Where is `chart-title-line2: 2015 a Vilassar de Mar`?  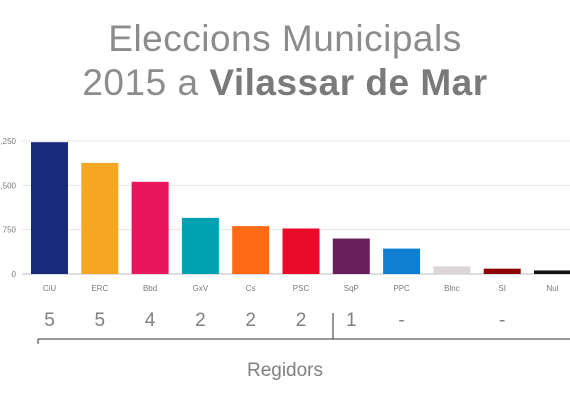 chart-title-line2: 2015 a Vilassar de Mar is located at coordinates (285, 83).